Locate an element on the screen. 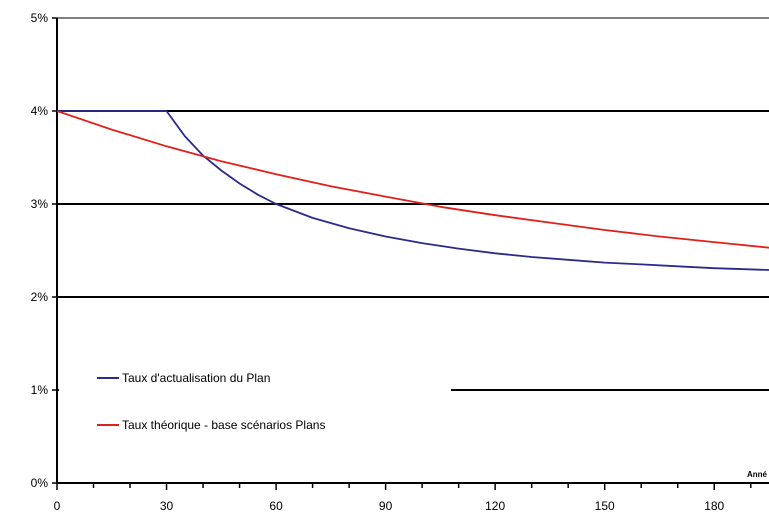 This screenshot has width=769, height=522. legend-box is located at coordinates (255, 402).